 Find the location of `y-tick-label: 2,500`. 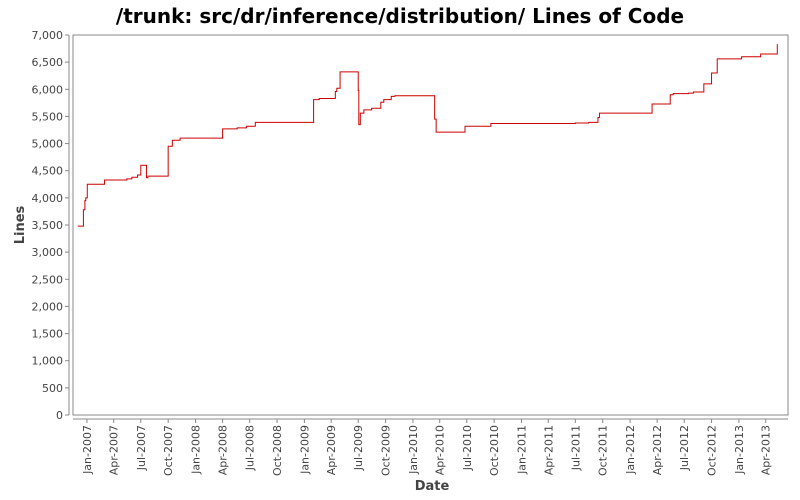

y-tick-label: 2,500 is located at coordinates (48, 279).